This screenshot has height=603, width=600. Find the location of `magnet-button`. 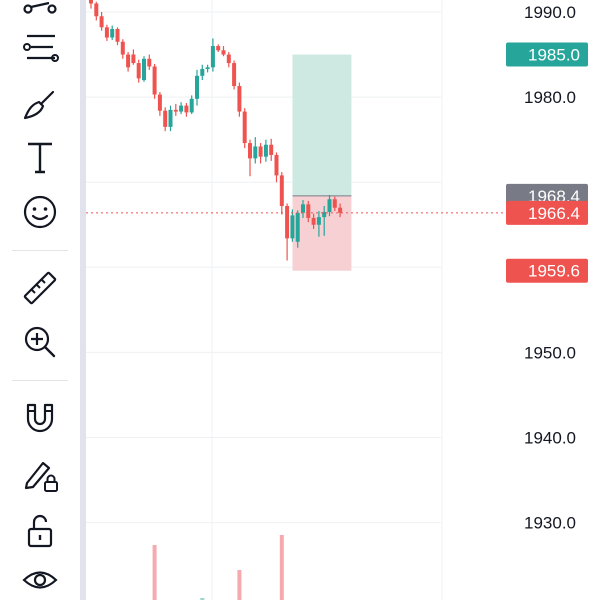

magnet-button is located at coordinates (40, 418).